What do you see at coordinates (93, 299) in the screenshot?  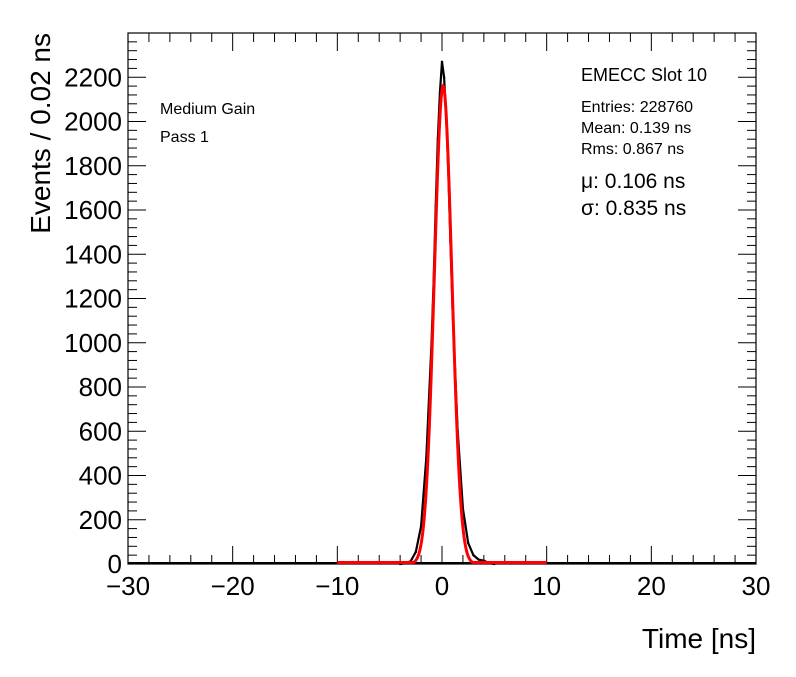 I see `y-tick-label: 1200` at bounding box center [93, 299].